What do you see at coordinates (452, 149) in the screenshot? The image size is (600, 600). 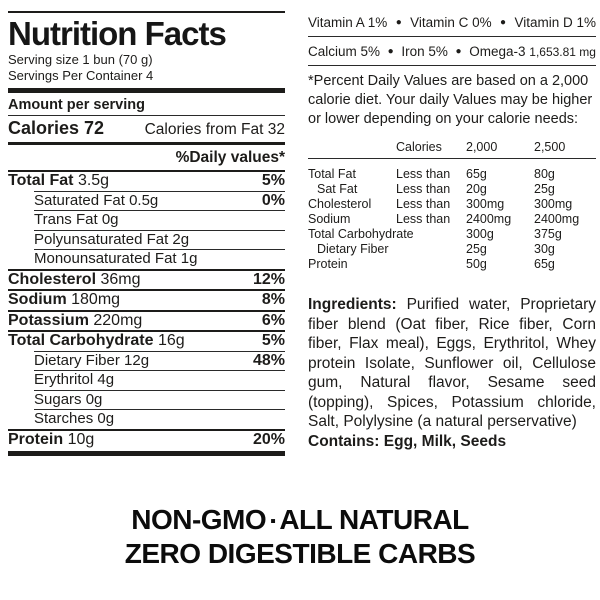 I see `table-header: Calories 2,000 2,500` at bounding box center [452, 149].